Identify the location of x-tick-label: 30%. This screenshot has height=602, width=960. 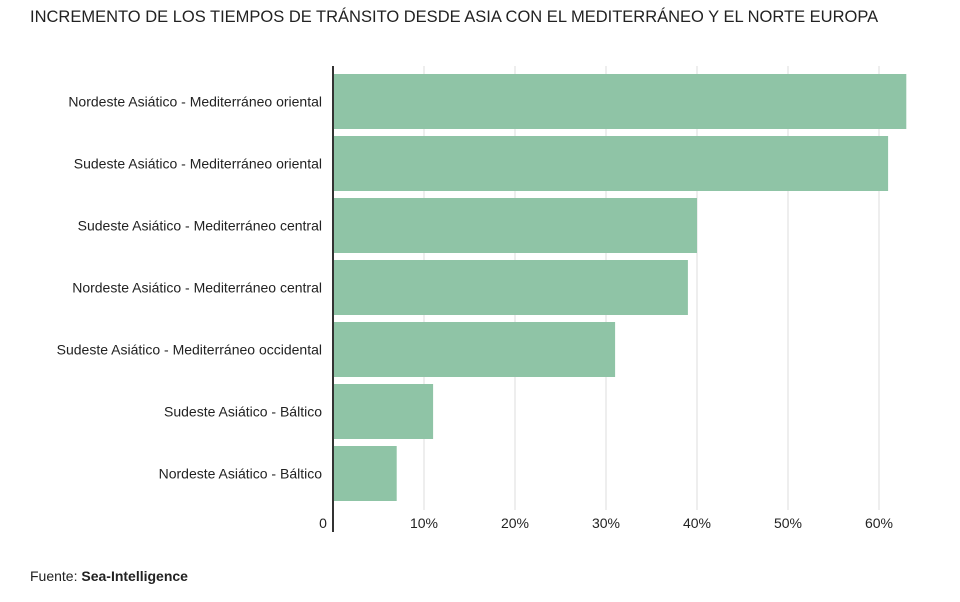
(606, 523).